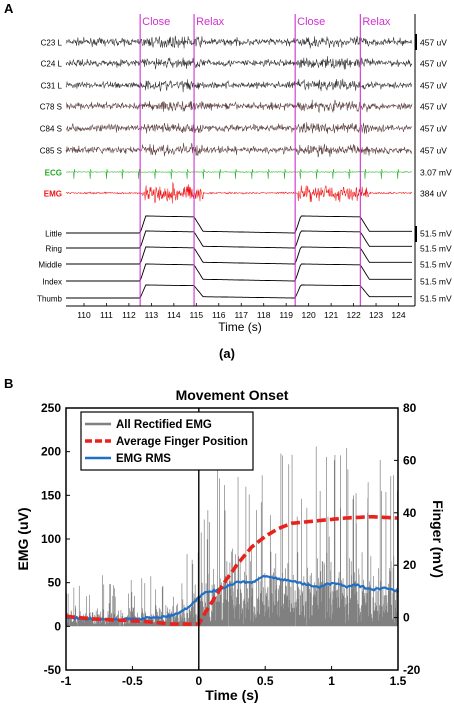  I want to click on channel-label-middle: Middle, so click(50, 265).